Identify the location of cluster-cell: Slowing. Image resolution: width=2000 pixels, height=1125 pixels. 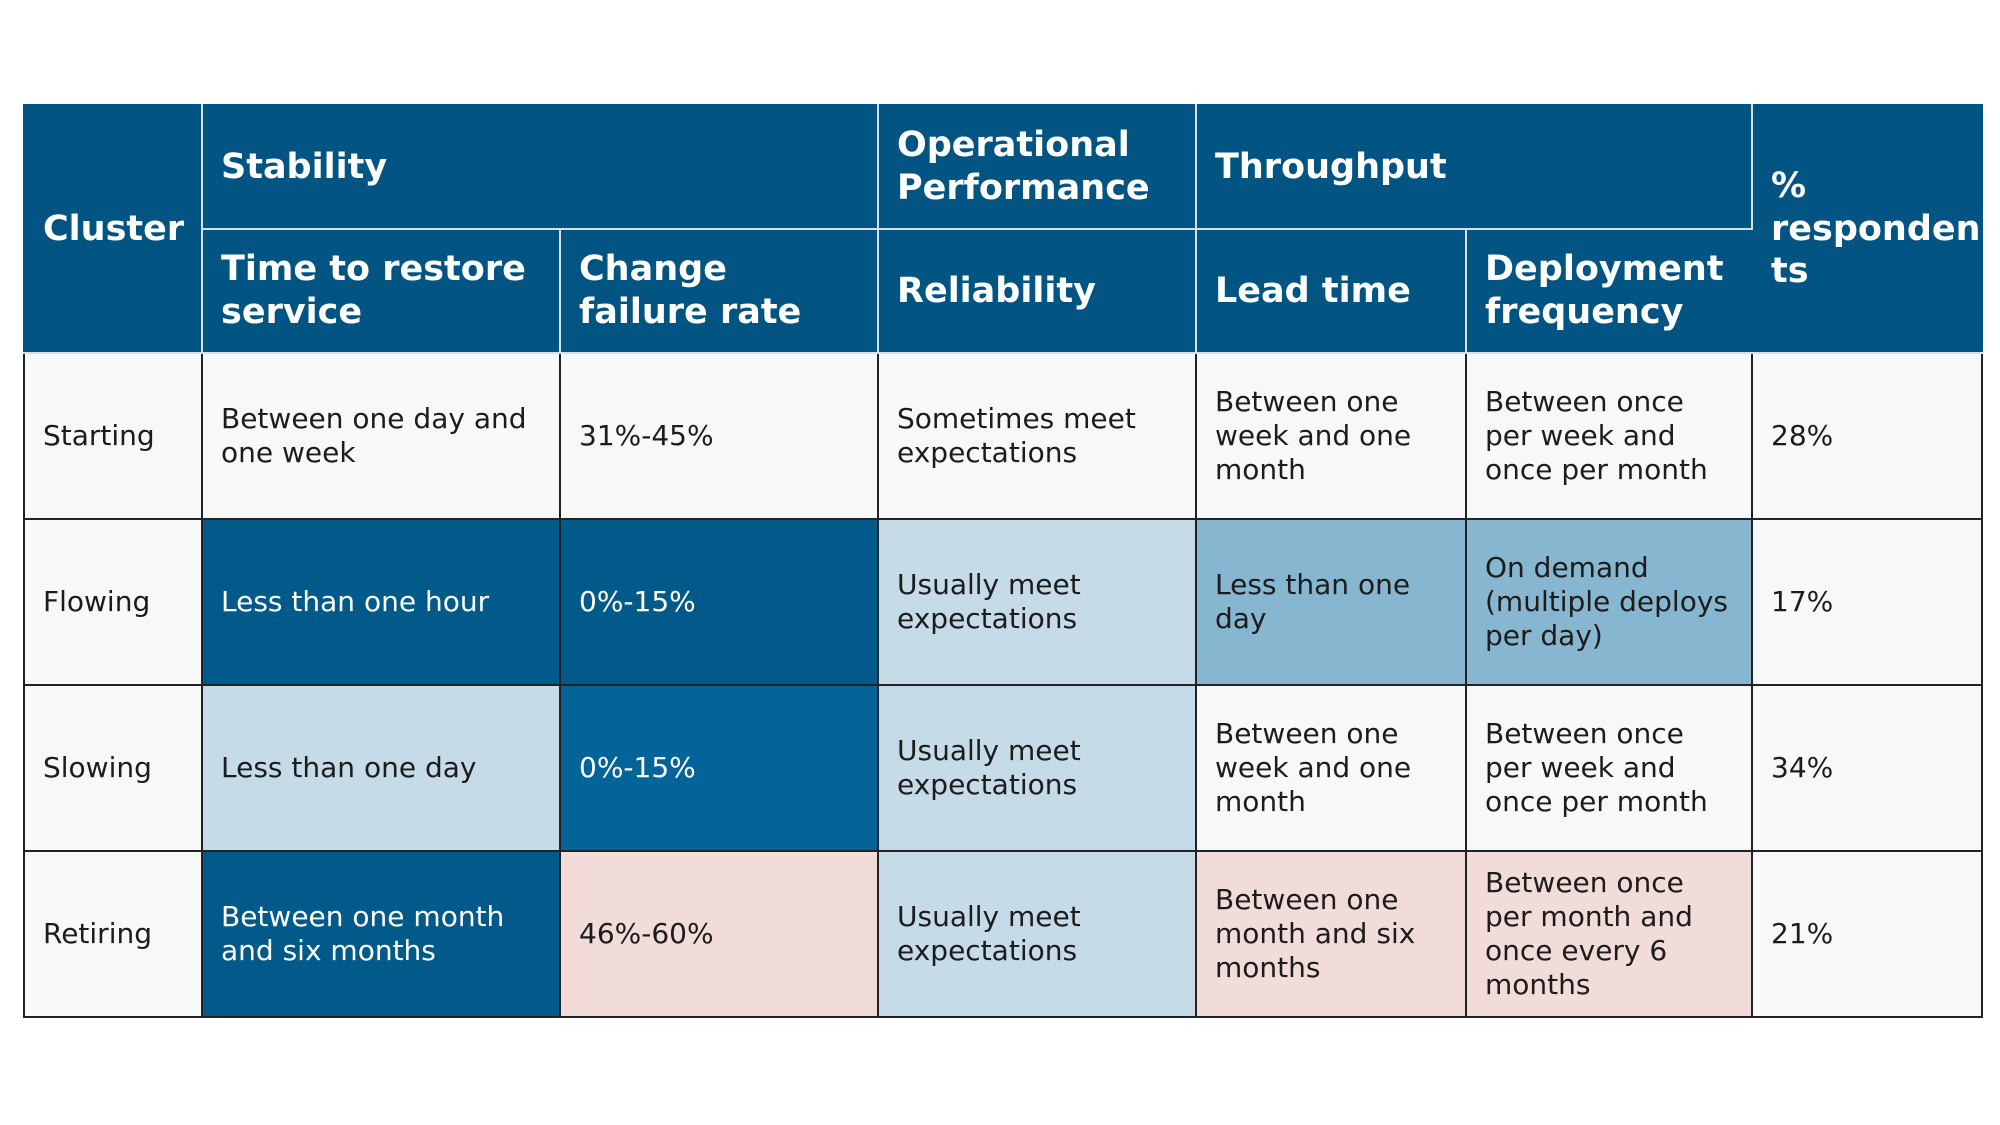
(113, 768).